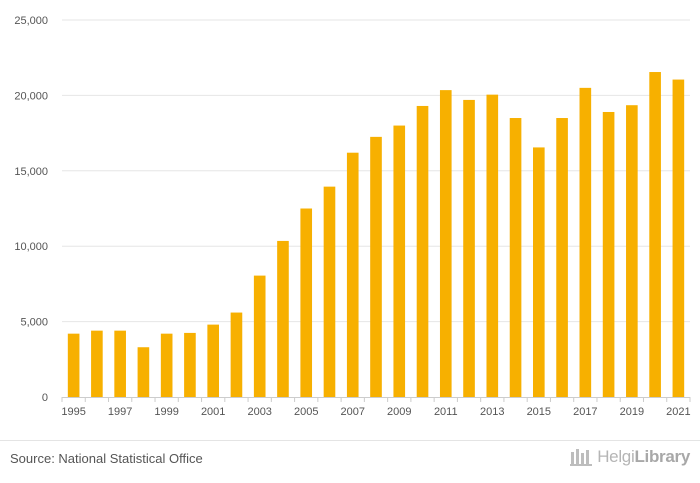  I want to click on logo-text-light: Helgi, so click(616, 456).